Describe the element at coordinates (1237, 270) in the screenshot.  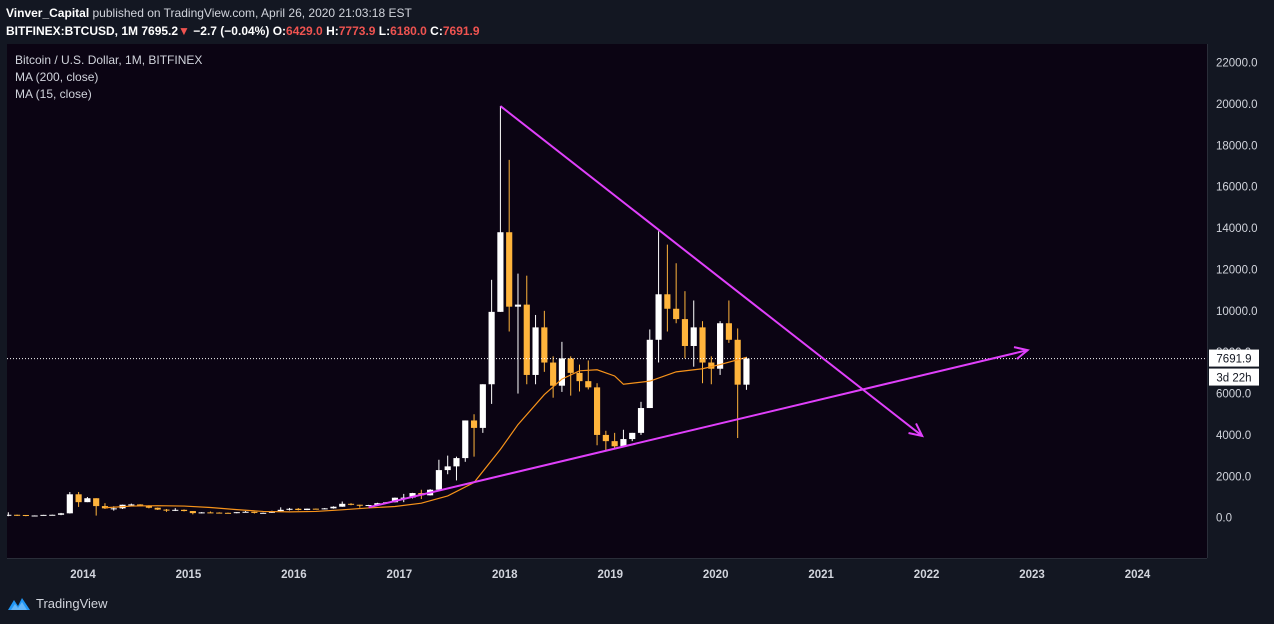
I see `y-tick-label: 12000.0` at that location.